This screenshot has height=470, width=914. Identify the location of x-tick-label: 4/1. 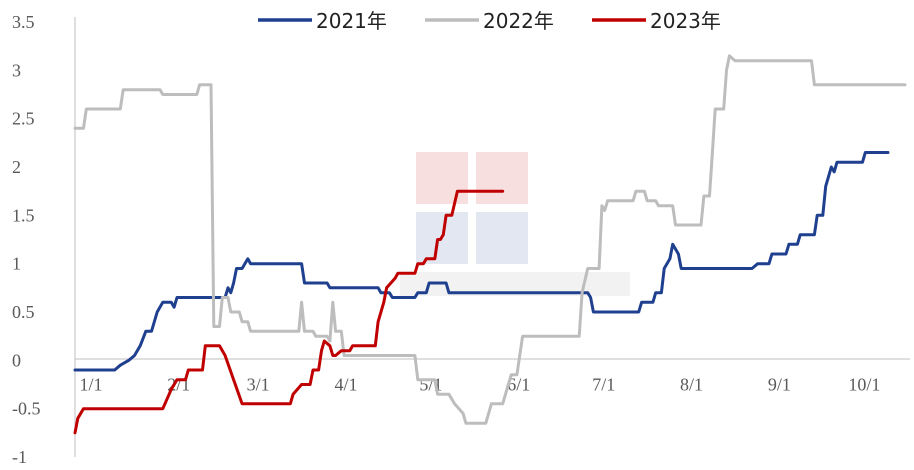
(345, 384).